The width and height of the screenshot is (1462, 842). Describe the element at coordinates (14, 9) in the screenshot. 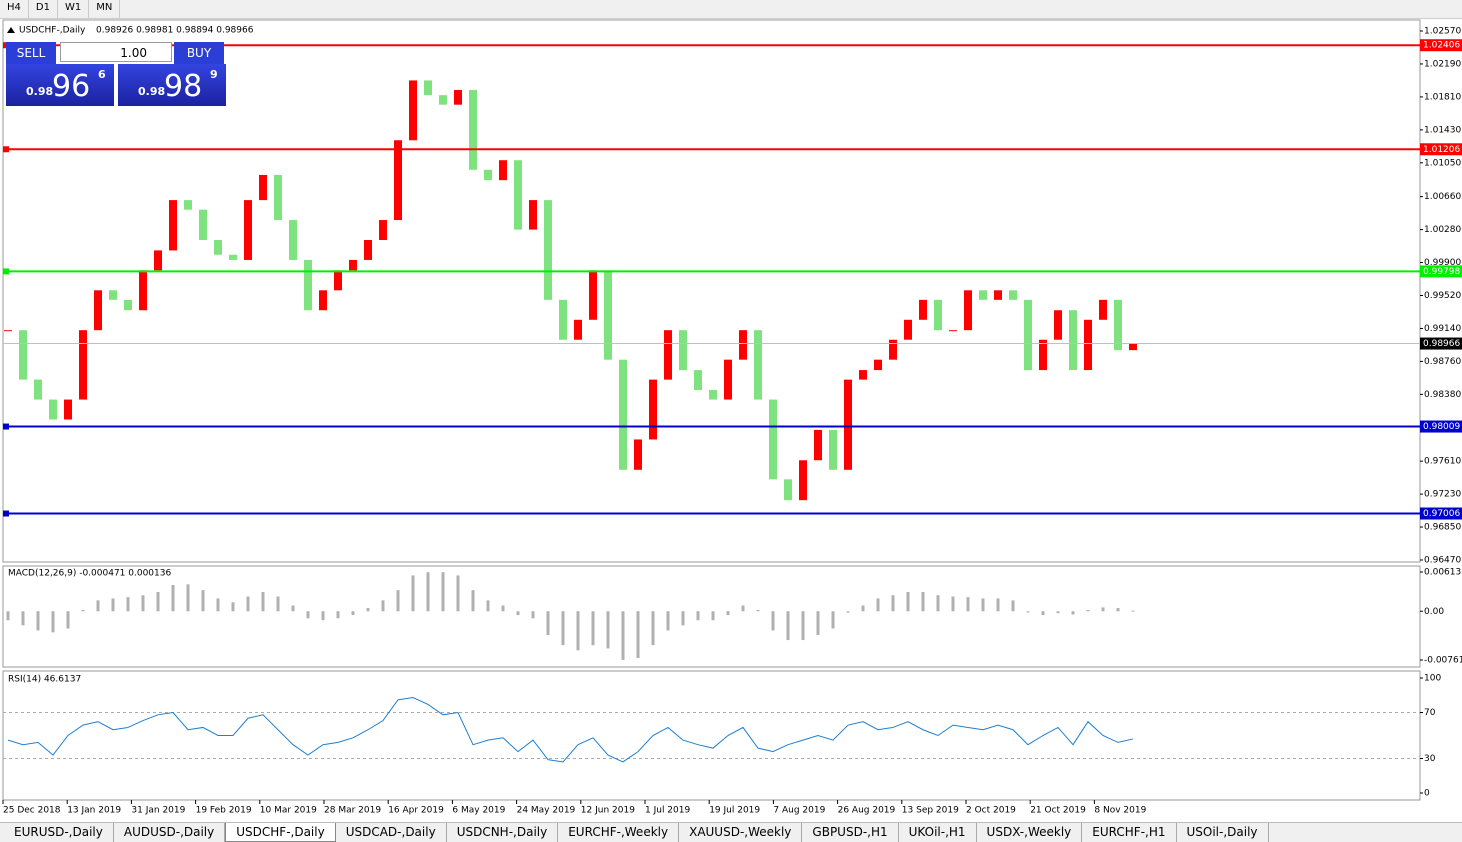

I see `timeframe-button: H4` at that location.